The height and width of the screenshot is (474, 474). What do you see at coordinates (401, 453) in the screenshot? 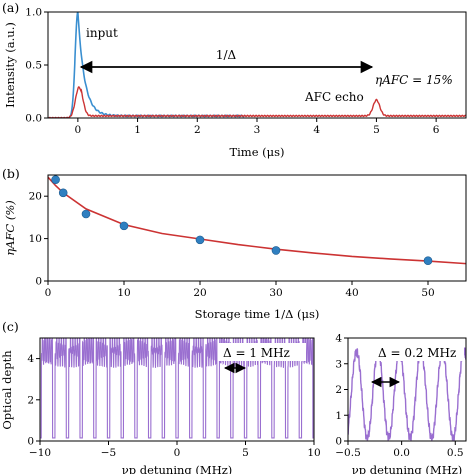
I see `panel-c-right-x-tick-label: 0.0` at bounding box center [401, 453].